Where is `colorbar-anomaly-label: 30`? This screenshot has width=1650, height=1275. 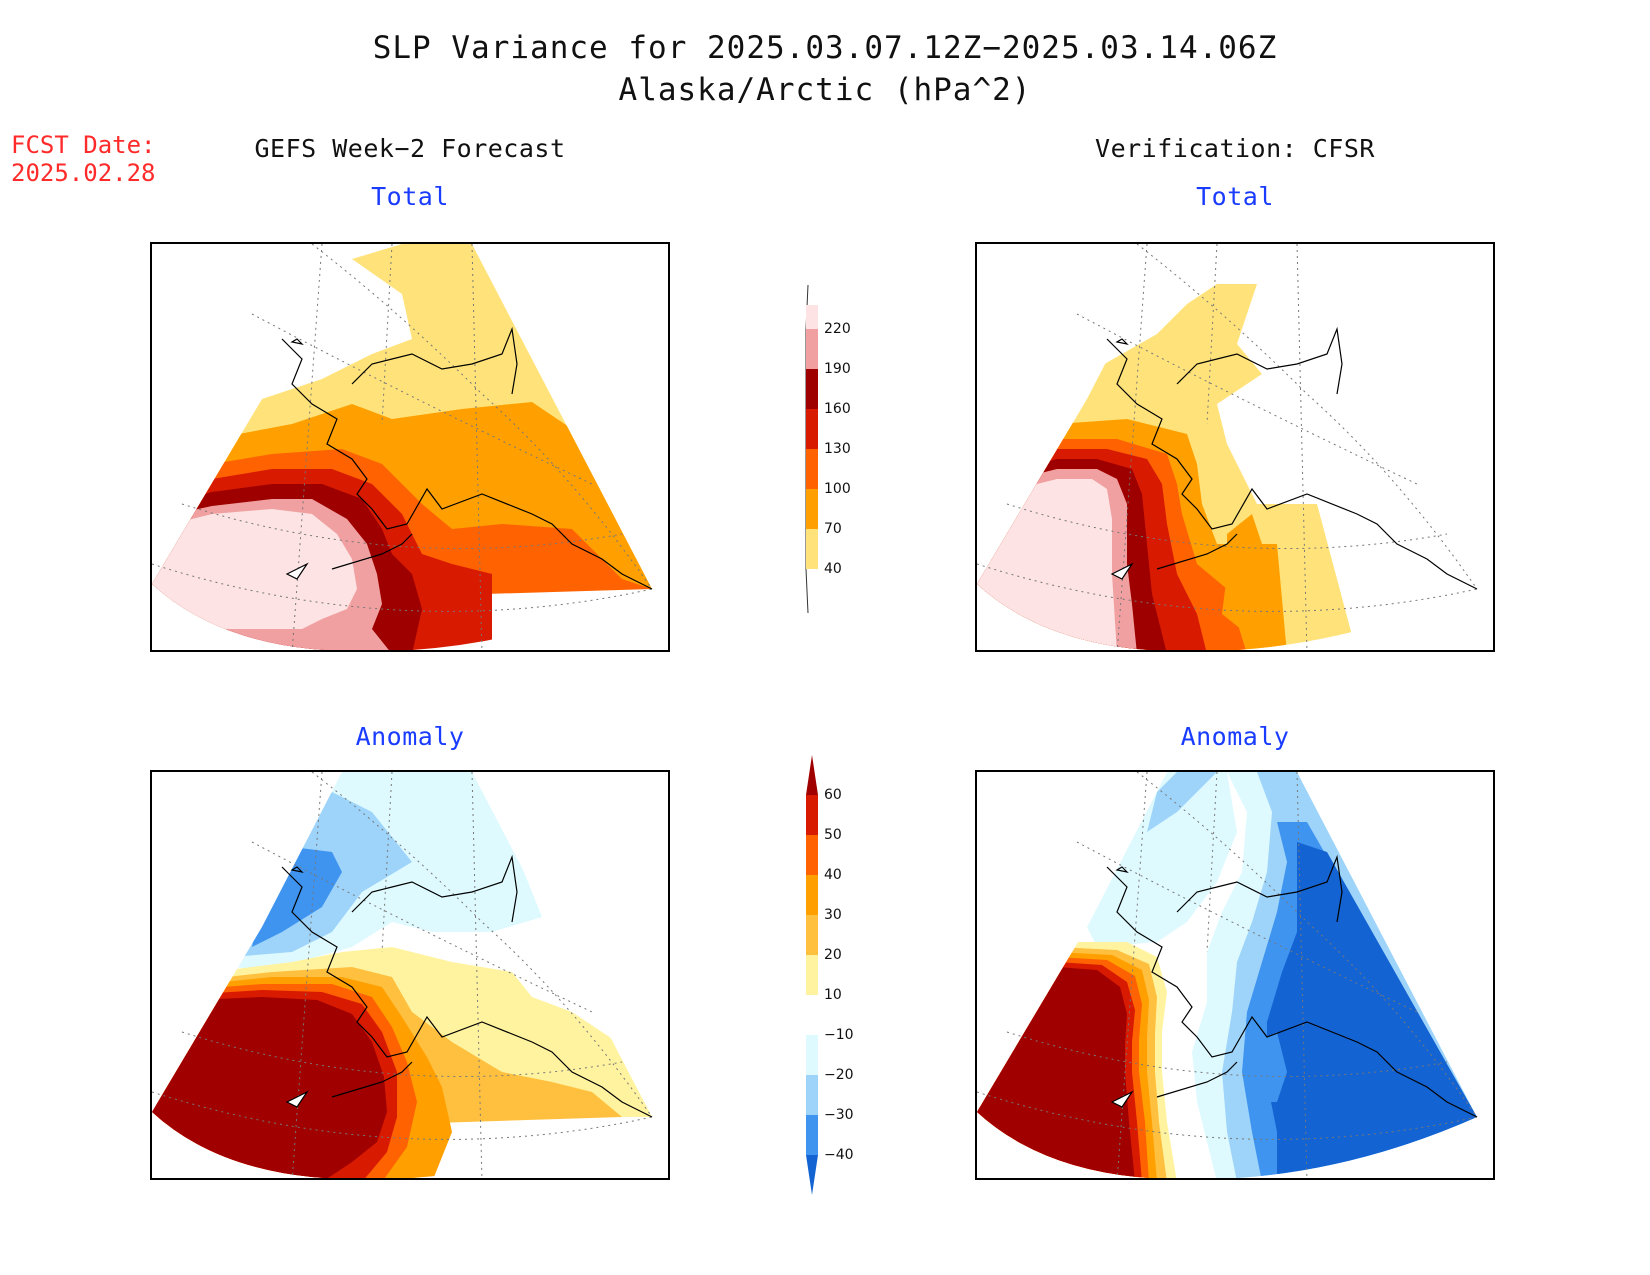
colorbar-anomaly-label: 30 is located at coordinates (833, 915).